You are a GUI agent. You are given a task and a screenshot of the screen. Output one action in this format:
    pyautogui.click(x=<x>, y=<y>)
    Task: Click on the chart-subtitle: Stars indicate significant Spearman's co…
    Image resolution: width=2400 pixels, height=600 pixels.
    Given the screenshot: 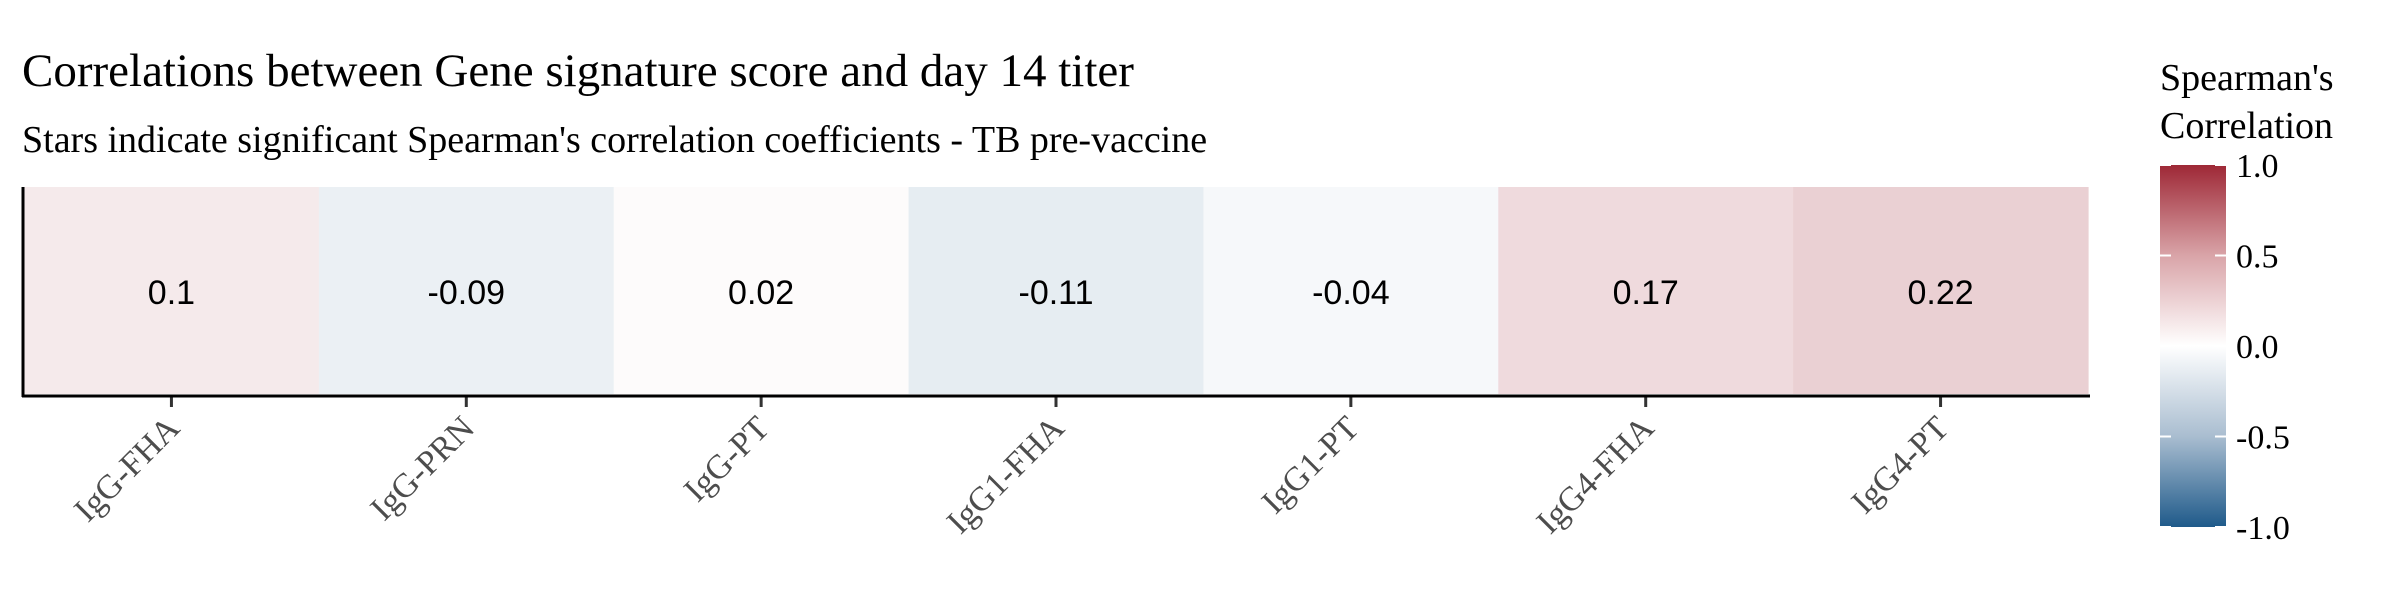 What is the action you would take?
    pyautogui.click(x=614, y=140)
    